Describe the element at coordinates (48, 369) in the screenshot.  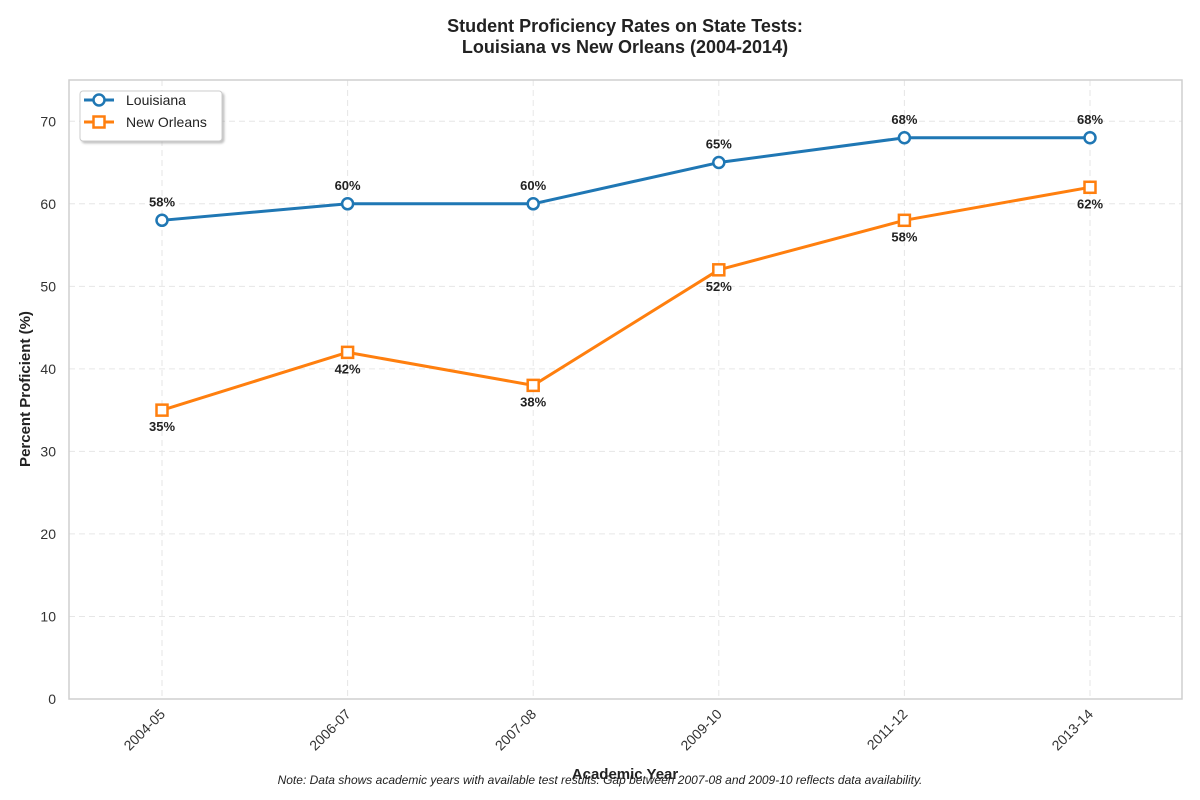
I see `y-tick-label: 40` at that location.